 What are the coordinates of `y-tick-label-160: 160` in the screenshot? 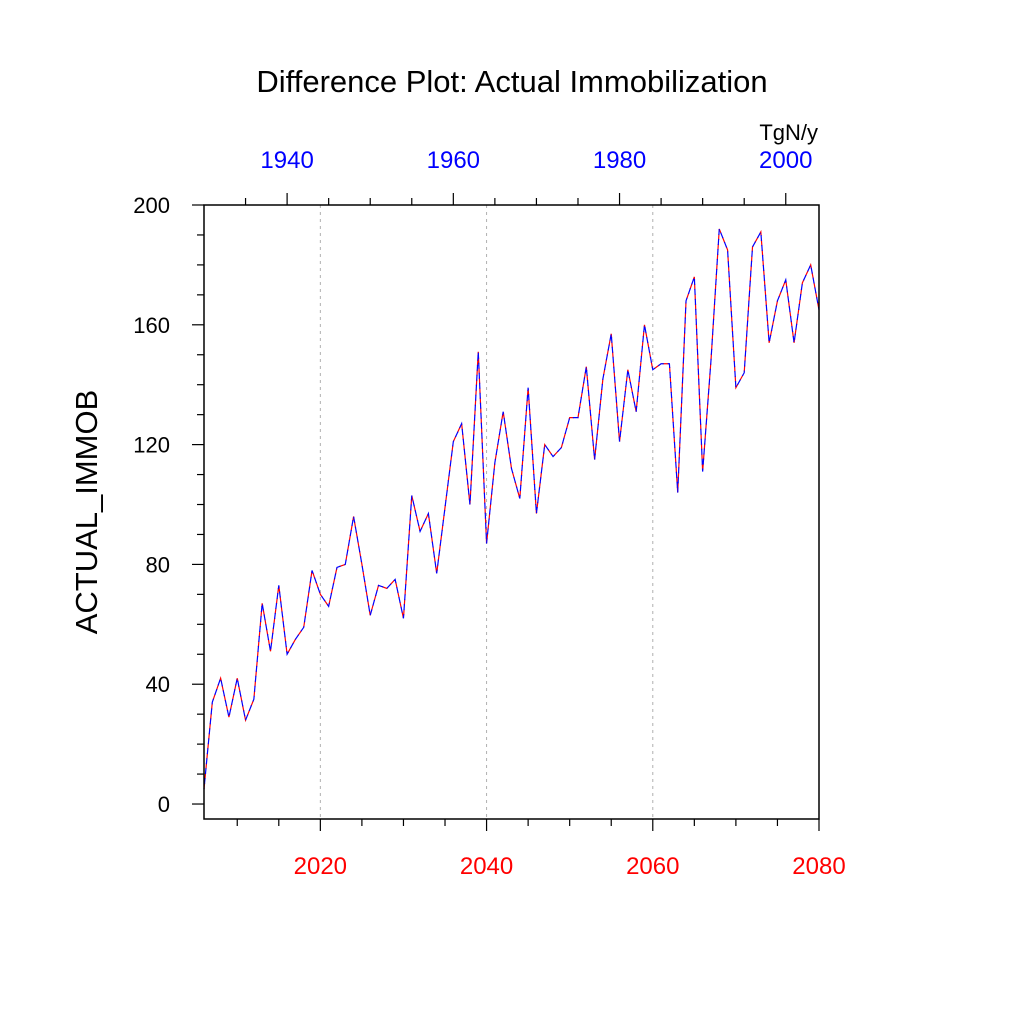 It's located at (151, 325).